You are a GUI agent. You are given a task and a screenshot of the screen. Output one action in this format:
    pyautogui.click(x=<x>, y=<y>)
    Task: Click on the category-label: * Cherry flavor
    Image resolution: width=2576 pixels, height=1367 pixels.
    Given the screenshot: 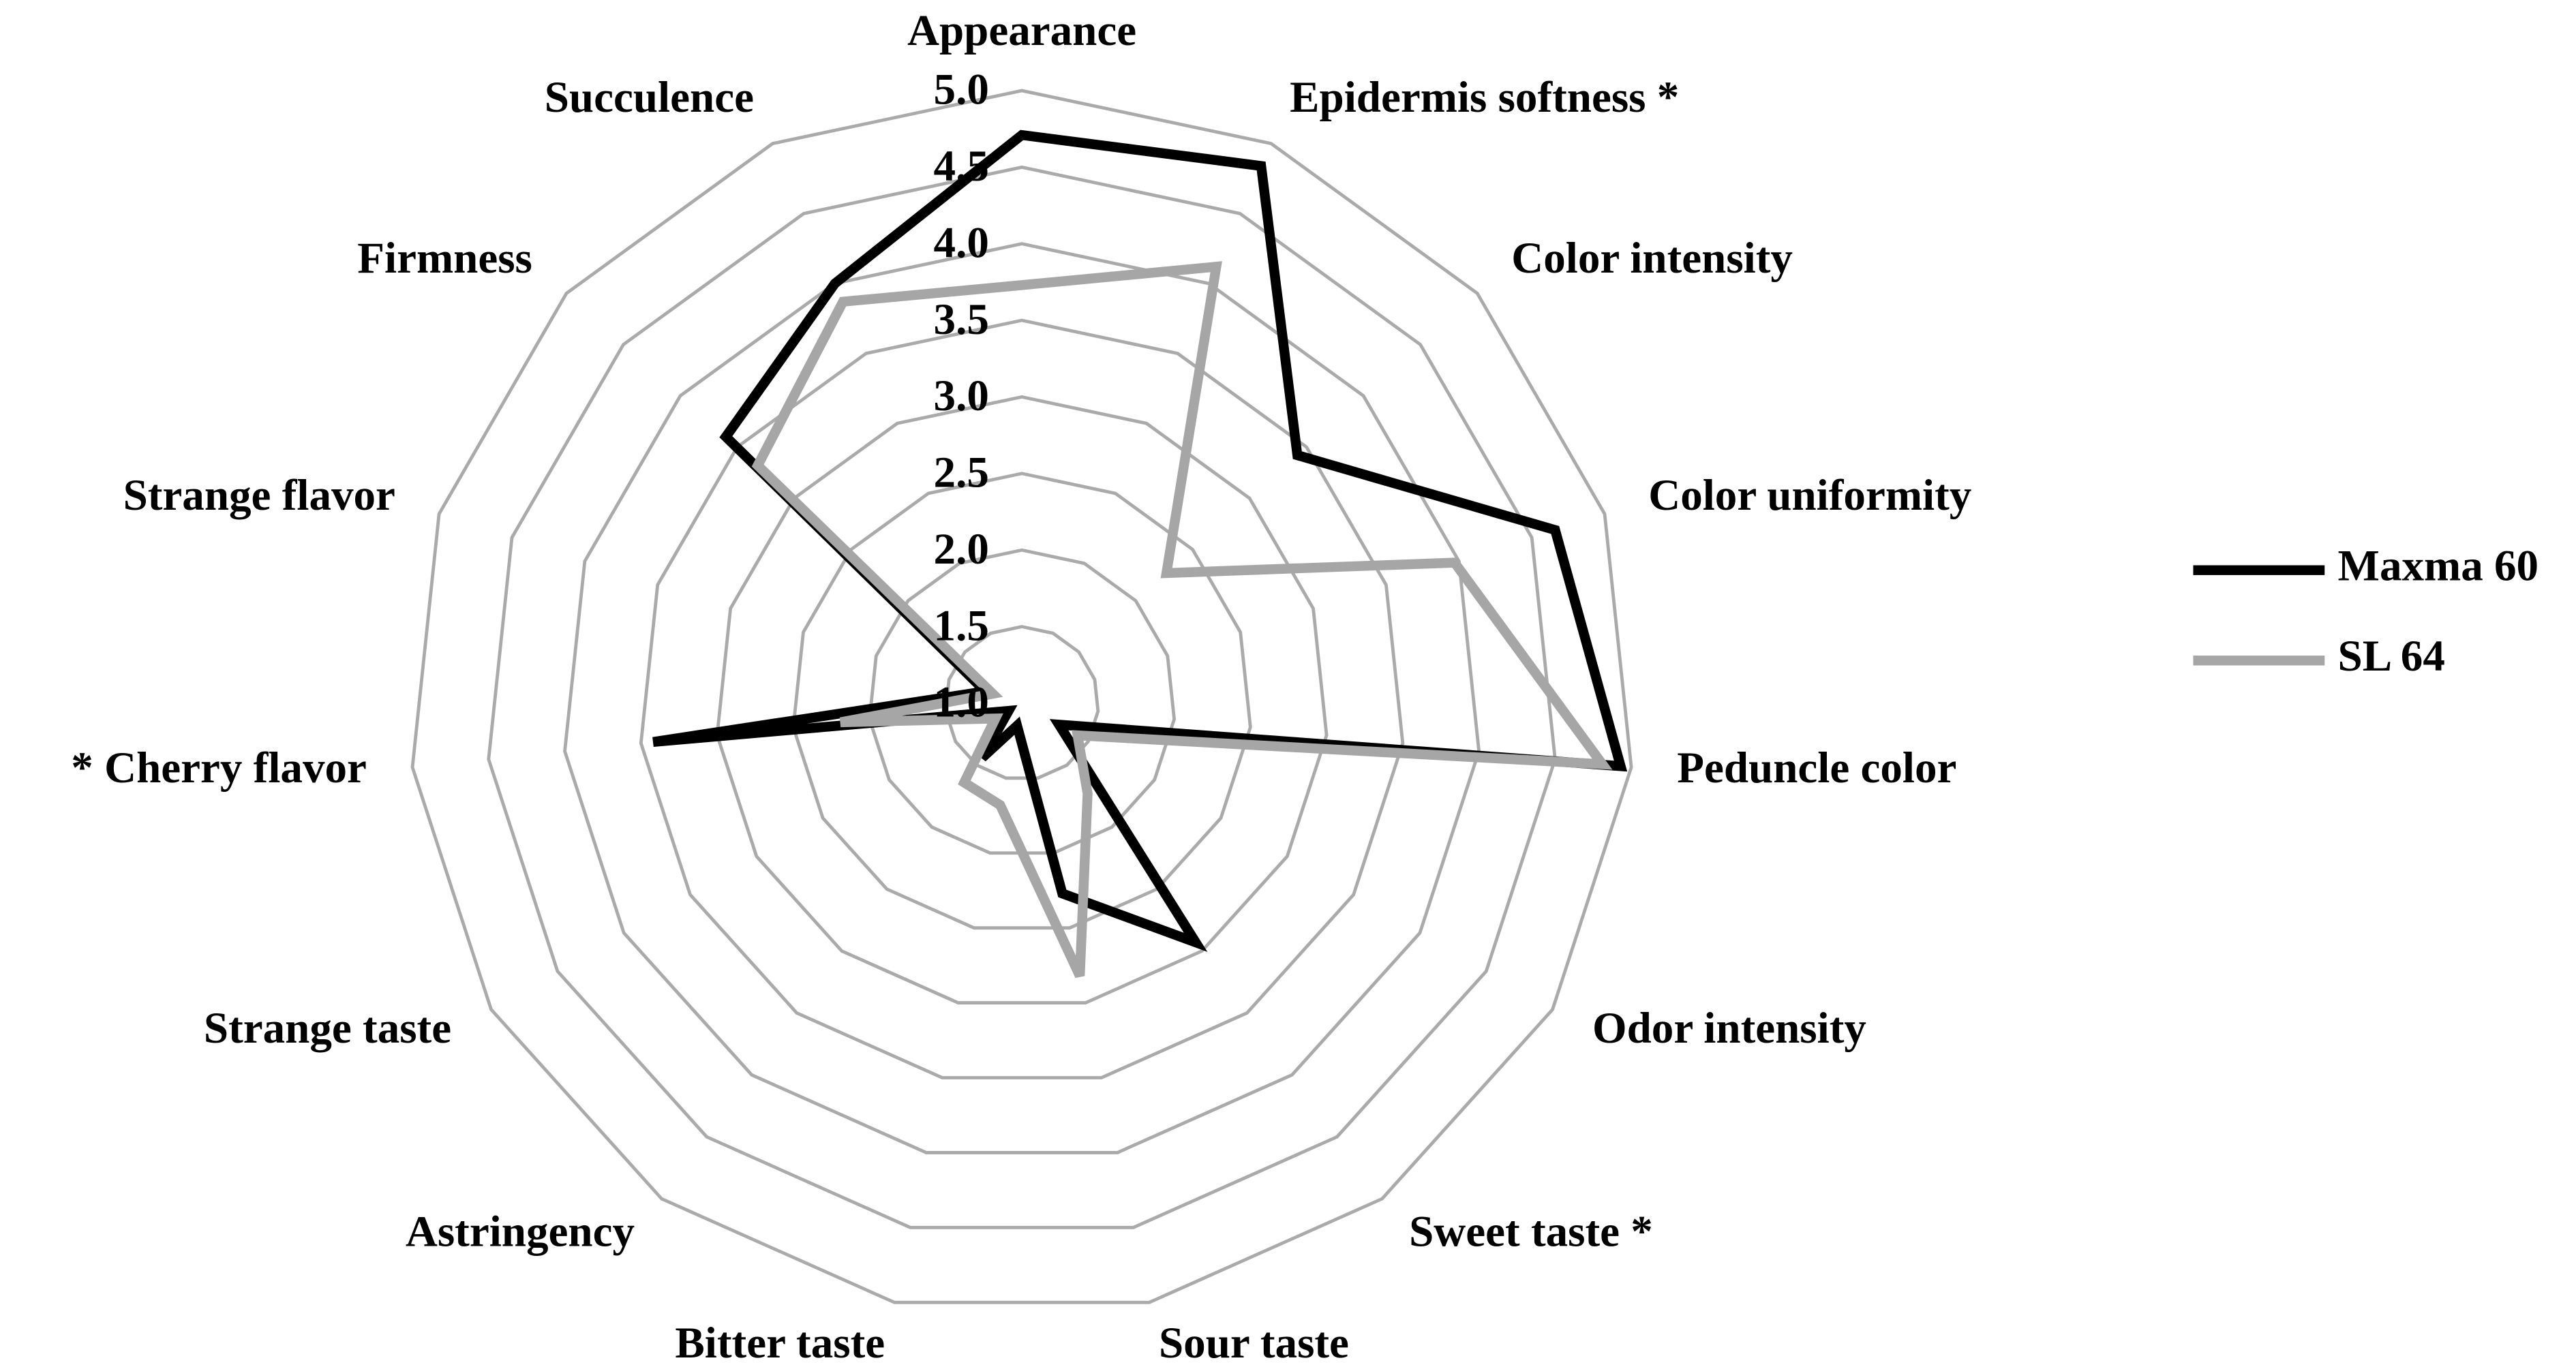 What is the action you would take?
    pyautogui.click(x=219, y=768)
    